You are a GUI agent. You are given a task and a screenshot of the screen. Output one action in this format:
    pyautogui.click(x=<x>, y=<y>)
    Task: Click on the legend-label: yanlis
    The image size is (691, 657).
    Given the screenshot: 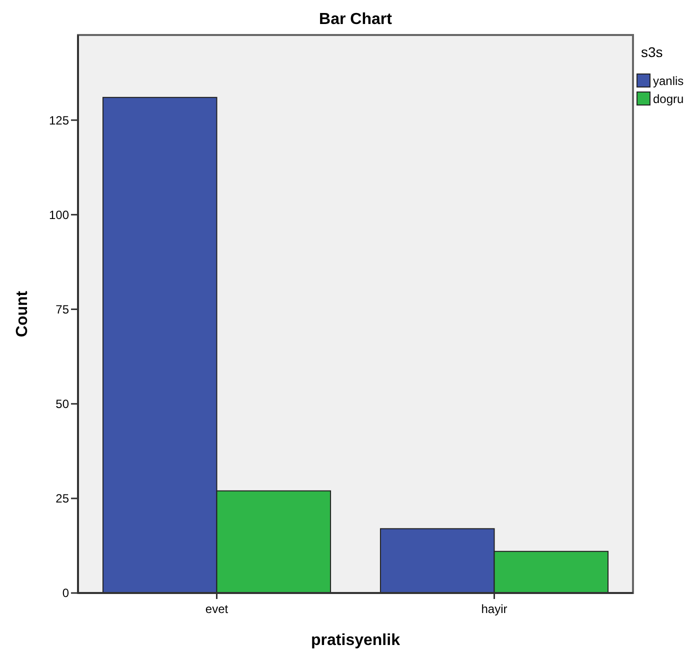 What is the action you would take?
    pyautogui.click(x=668, y=81)
    